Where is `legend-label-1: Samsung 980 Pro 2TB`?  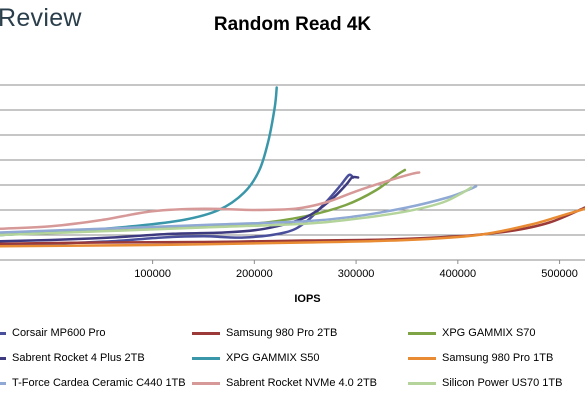
legend-label-1: Samsung 980 Pro 2TB is located at coordinates (282, 333).